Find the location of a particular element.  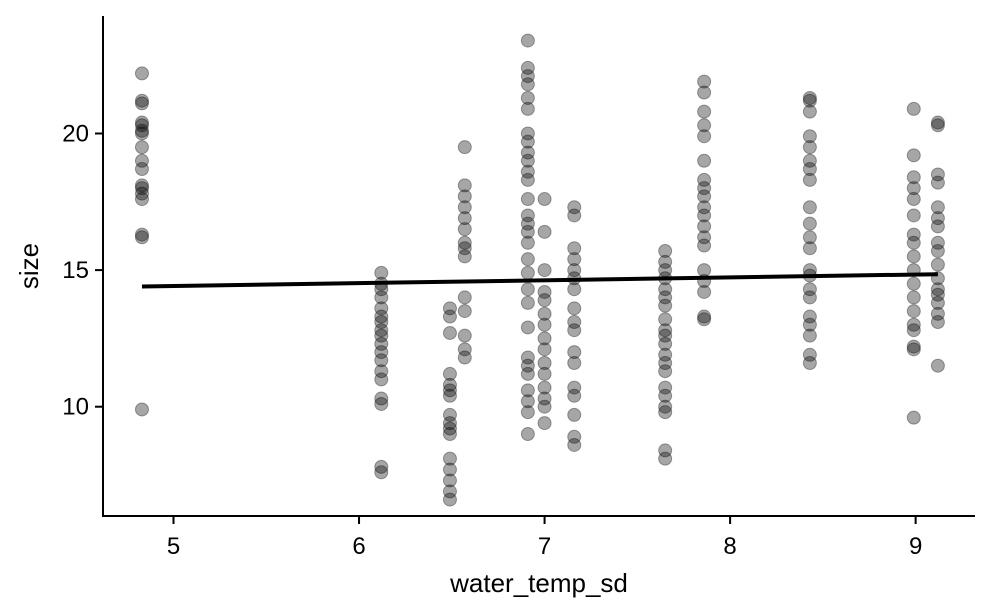

x-tick-label: 5 is located at coordinates (173, 546).